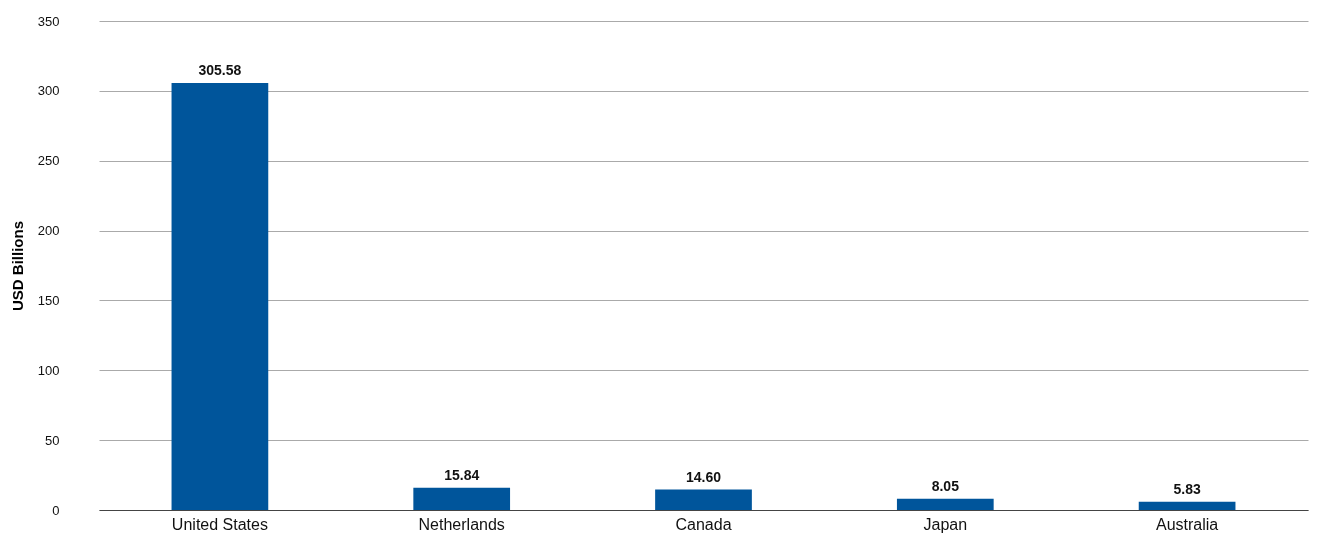  Describe the element at coordinates (48, 21) in the screenshot. I see `y-tick-label: 350` at that location.